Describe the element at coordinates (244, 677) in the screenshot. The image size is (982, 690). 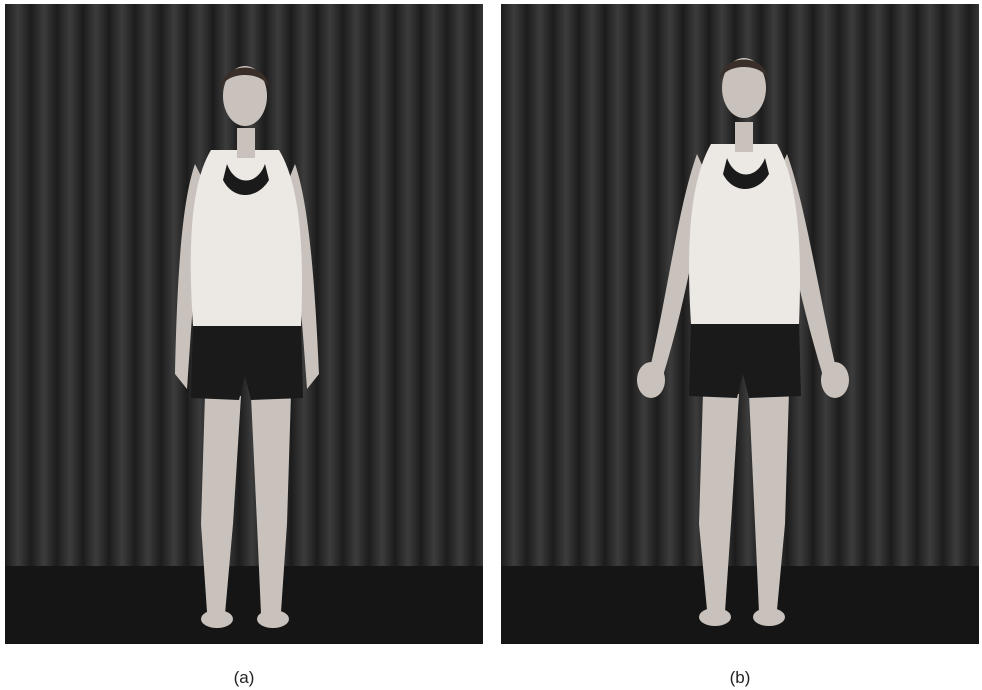
I see `panel-caption-a: (a)` at that location.